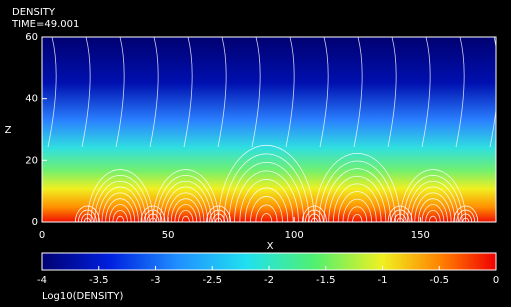 Image resolution: width=511 pixels, height=307 pixels. What do you see at coordinates (34, 12) in the screenshot?
I see `title: DENSITY` at bounding box center [34, 12].